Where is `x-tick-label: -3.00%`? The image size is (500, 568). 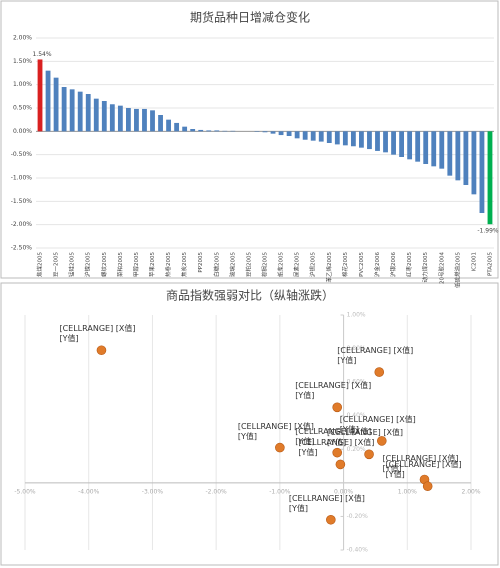 x-tick-label: -3.00% is located at coordinates (153, 491).